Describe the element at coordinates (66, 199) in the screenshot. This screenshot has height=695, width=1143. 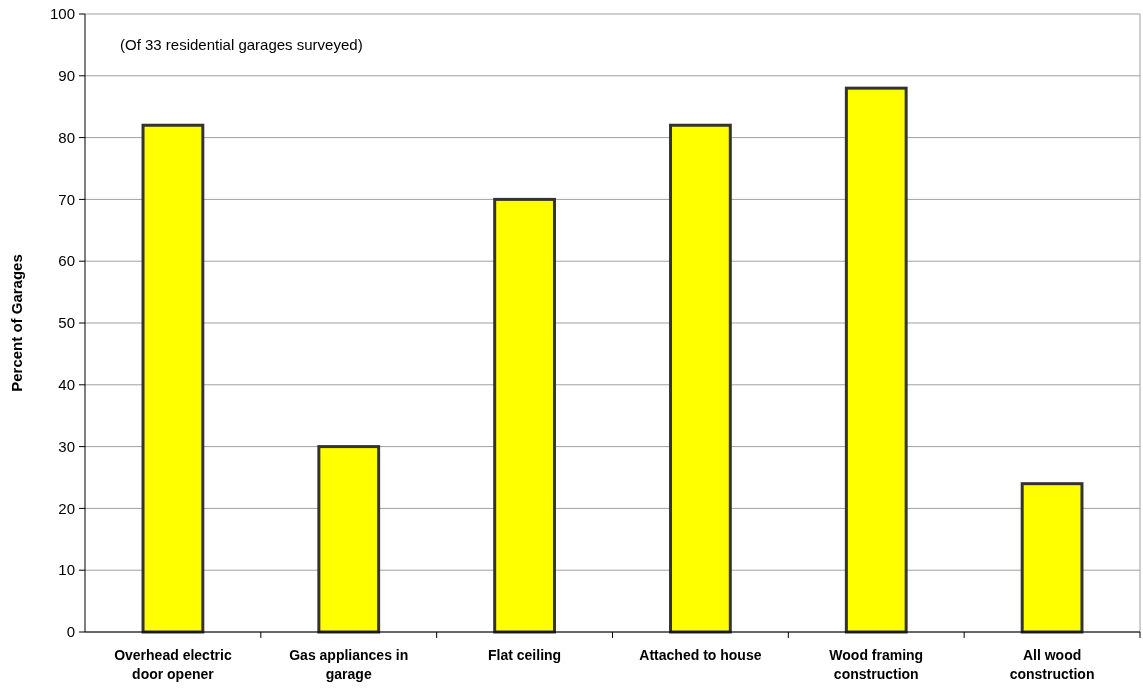
I see `y-tick-label: 70` at that location.